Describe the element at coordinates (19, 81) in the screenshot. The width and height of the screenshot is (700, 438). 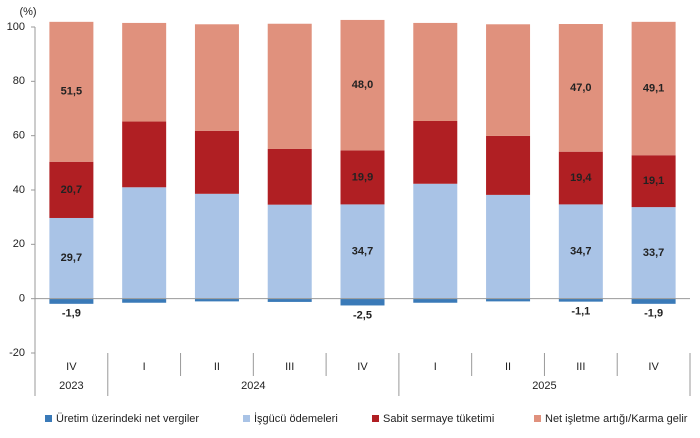
I see `y-tick-label: 80` at that location.